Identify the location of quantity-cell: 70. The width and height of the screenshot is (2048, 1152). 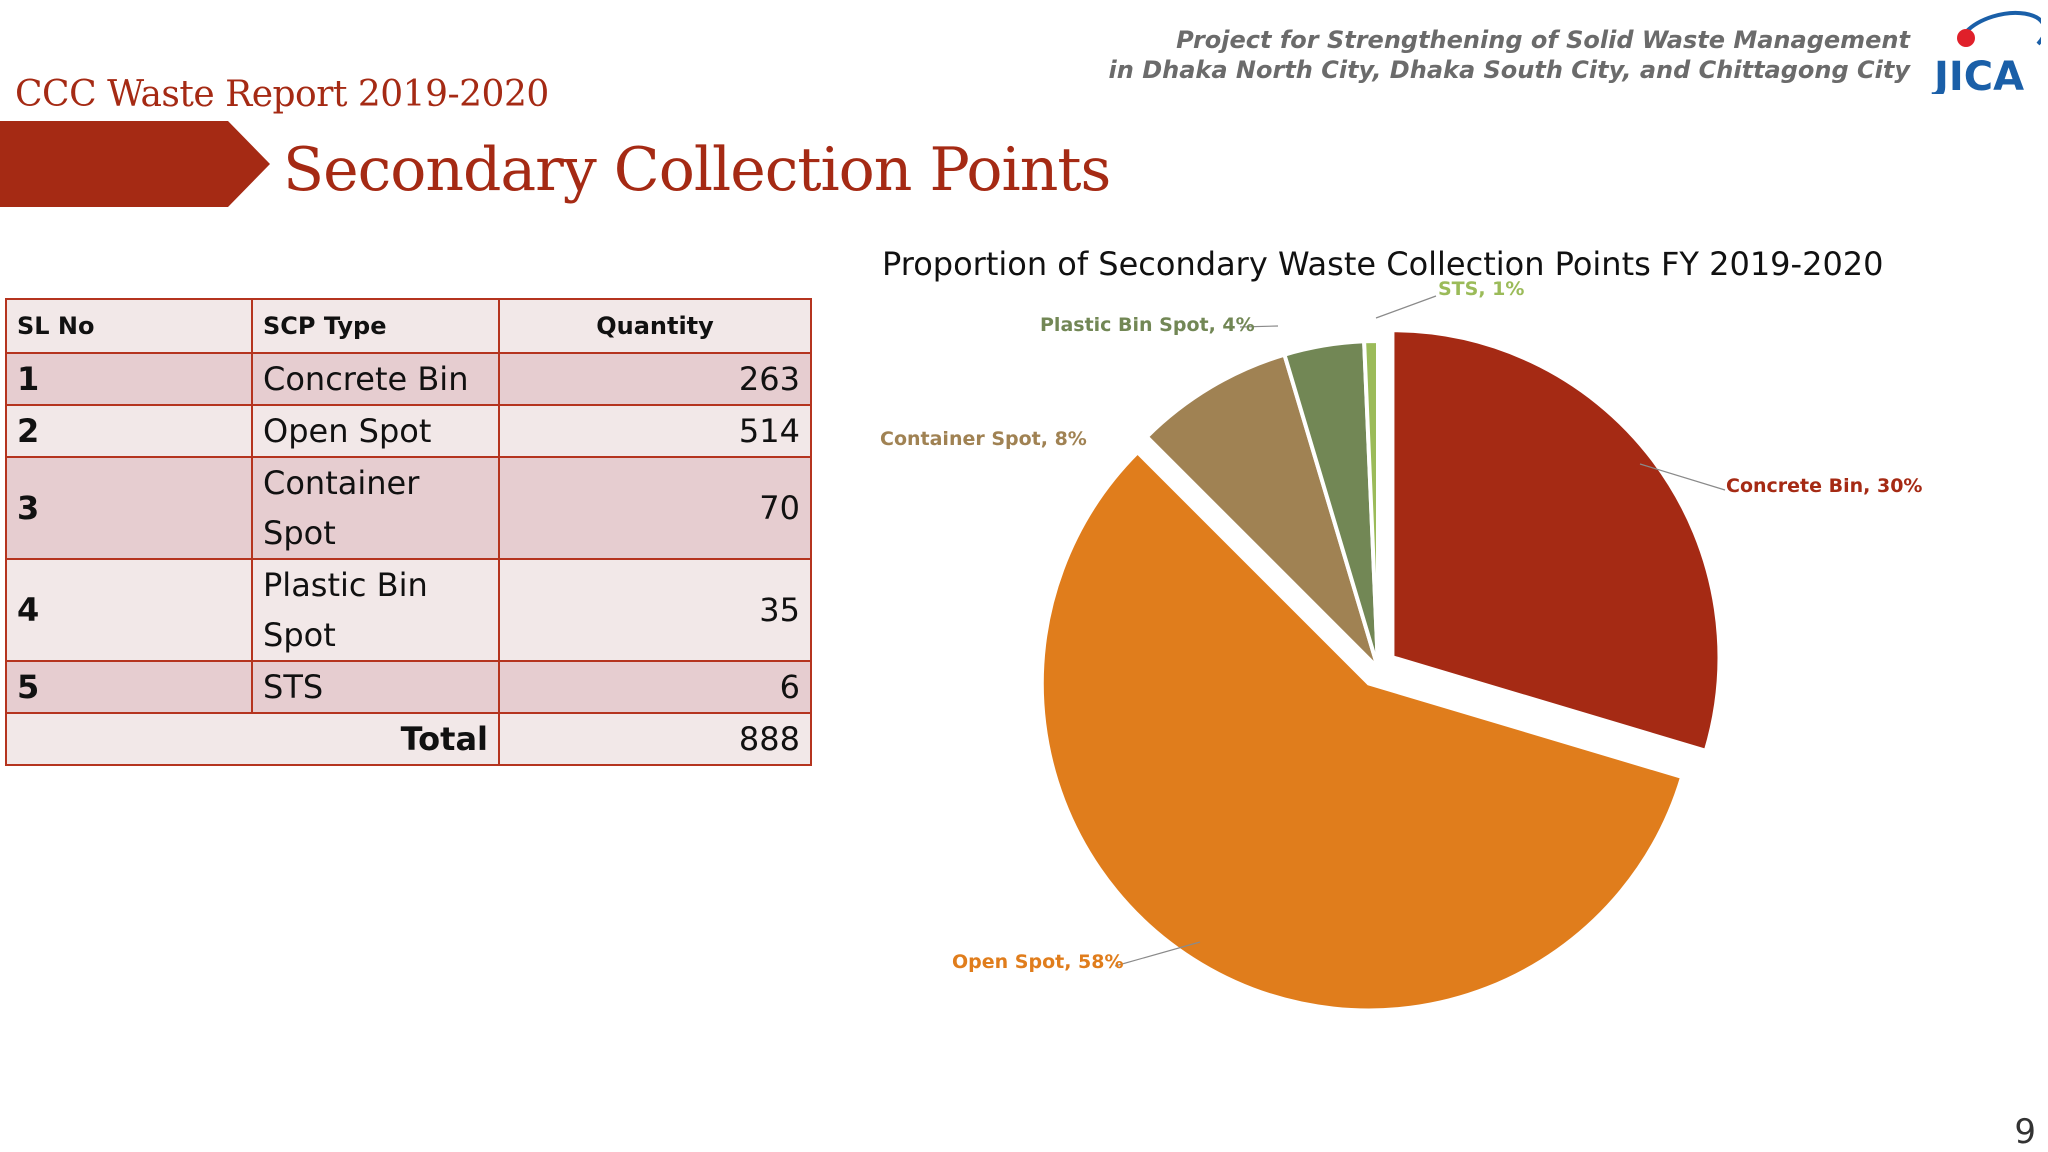
(655, 508).